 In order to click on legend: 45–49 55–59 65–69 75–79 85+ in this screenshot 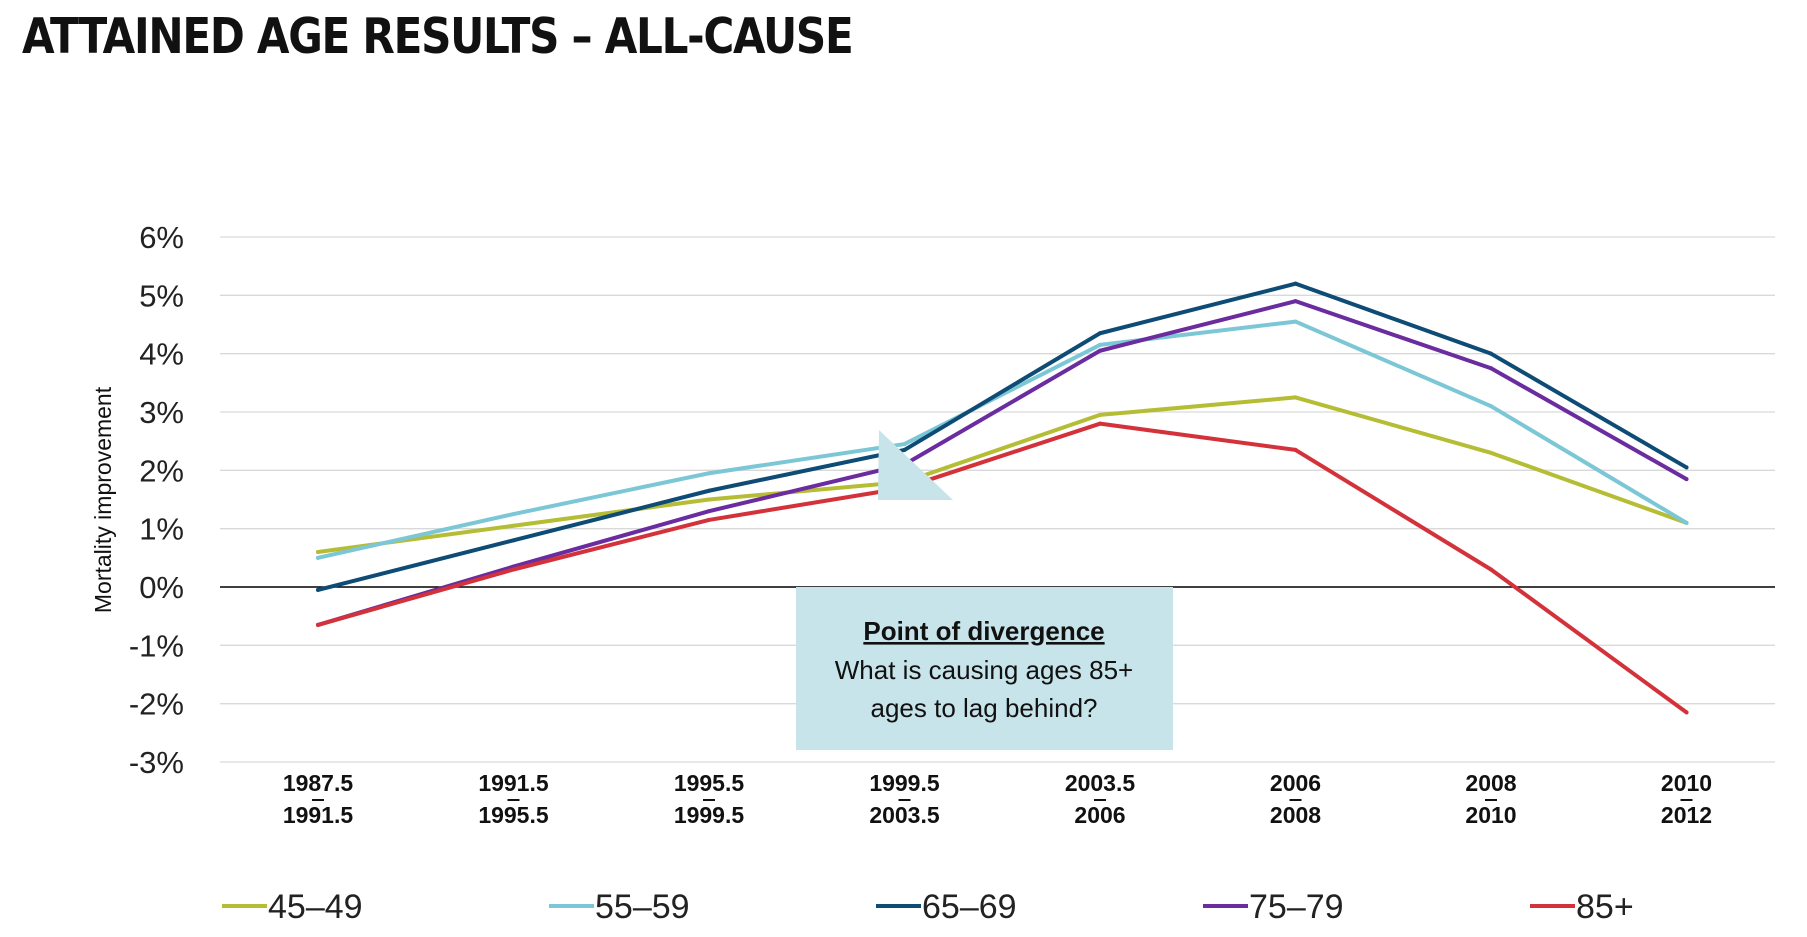, I will do `click(928, 907)`.